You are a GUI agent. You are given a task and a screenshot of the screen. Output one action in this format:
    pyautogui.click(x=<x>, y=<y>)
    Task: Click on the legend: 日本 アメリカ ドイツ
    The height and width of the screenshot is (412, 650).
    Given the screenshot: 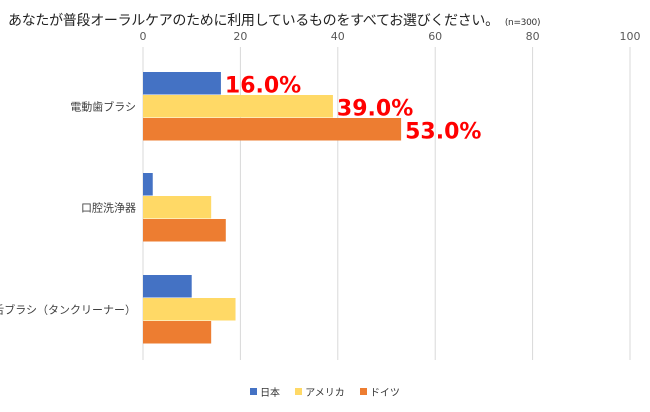 What is the action you would take?
    pyautogui.click(x=325, y=391)
    